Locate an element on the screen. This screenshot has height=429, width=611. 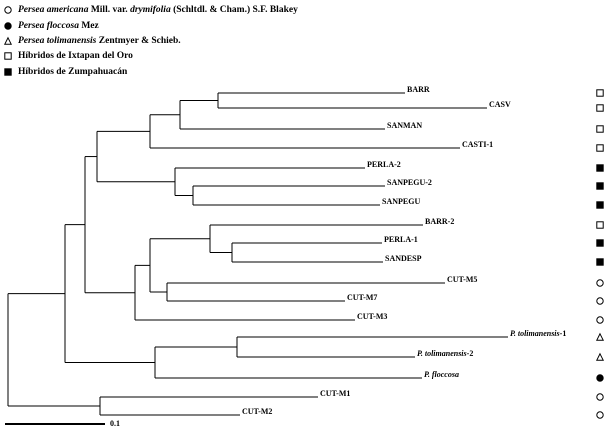
label-part: SANPEGU is located at coordinates (401, 201).